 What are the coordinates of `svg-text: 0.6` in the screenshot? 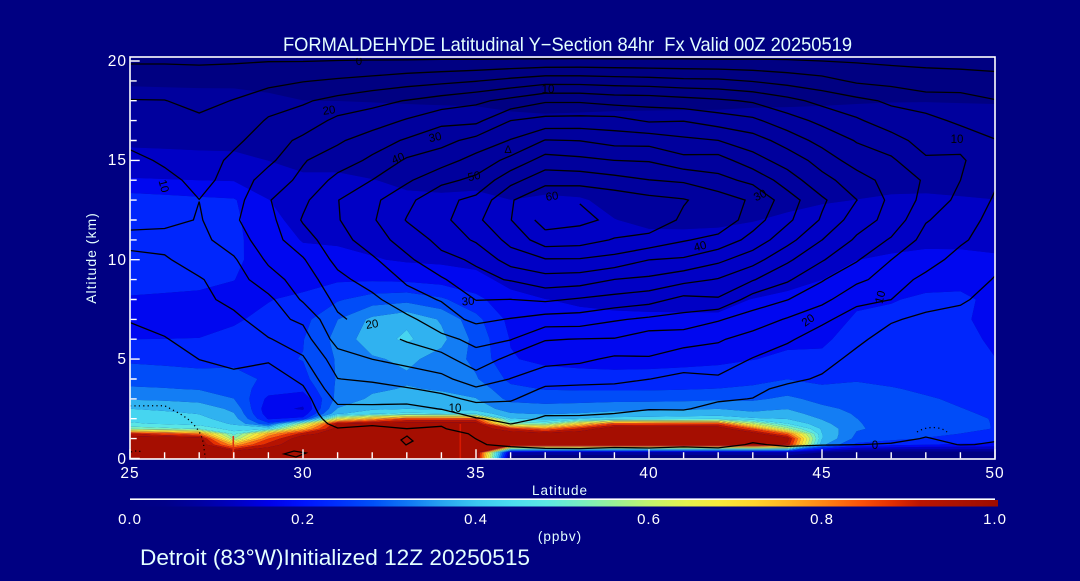 It's located at (649, 519).